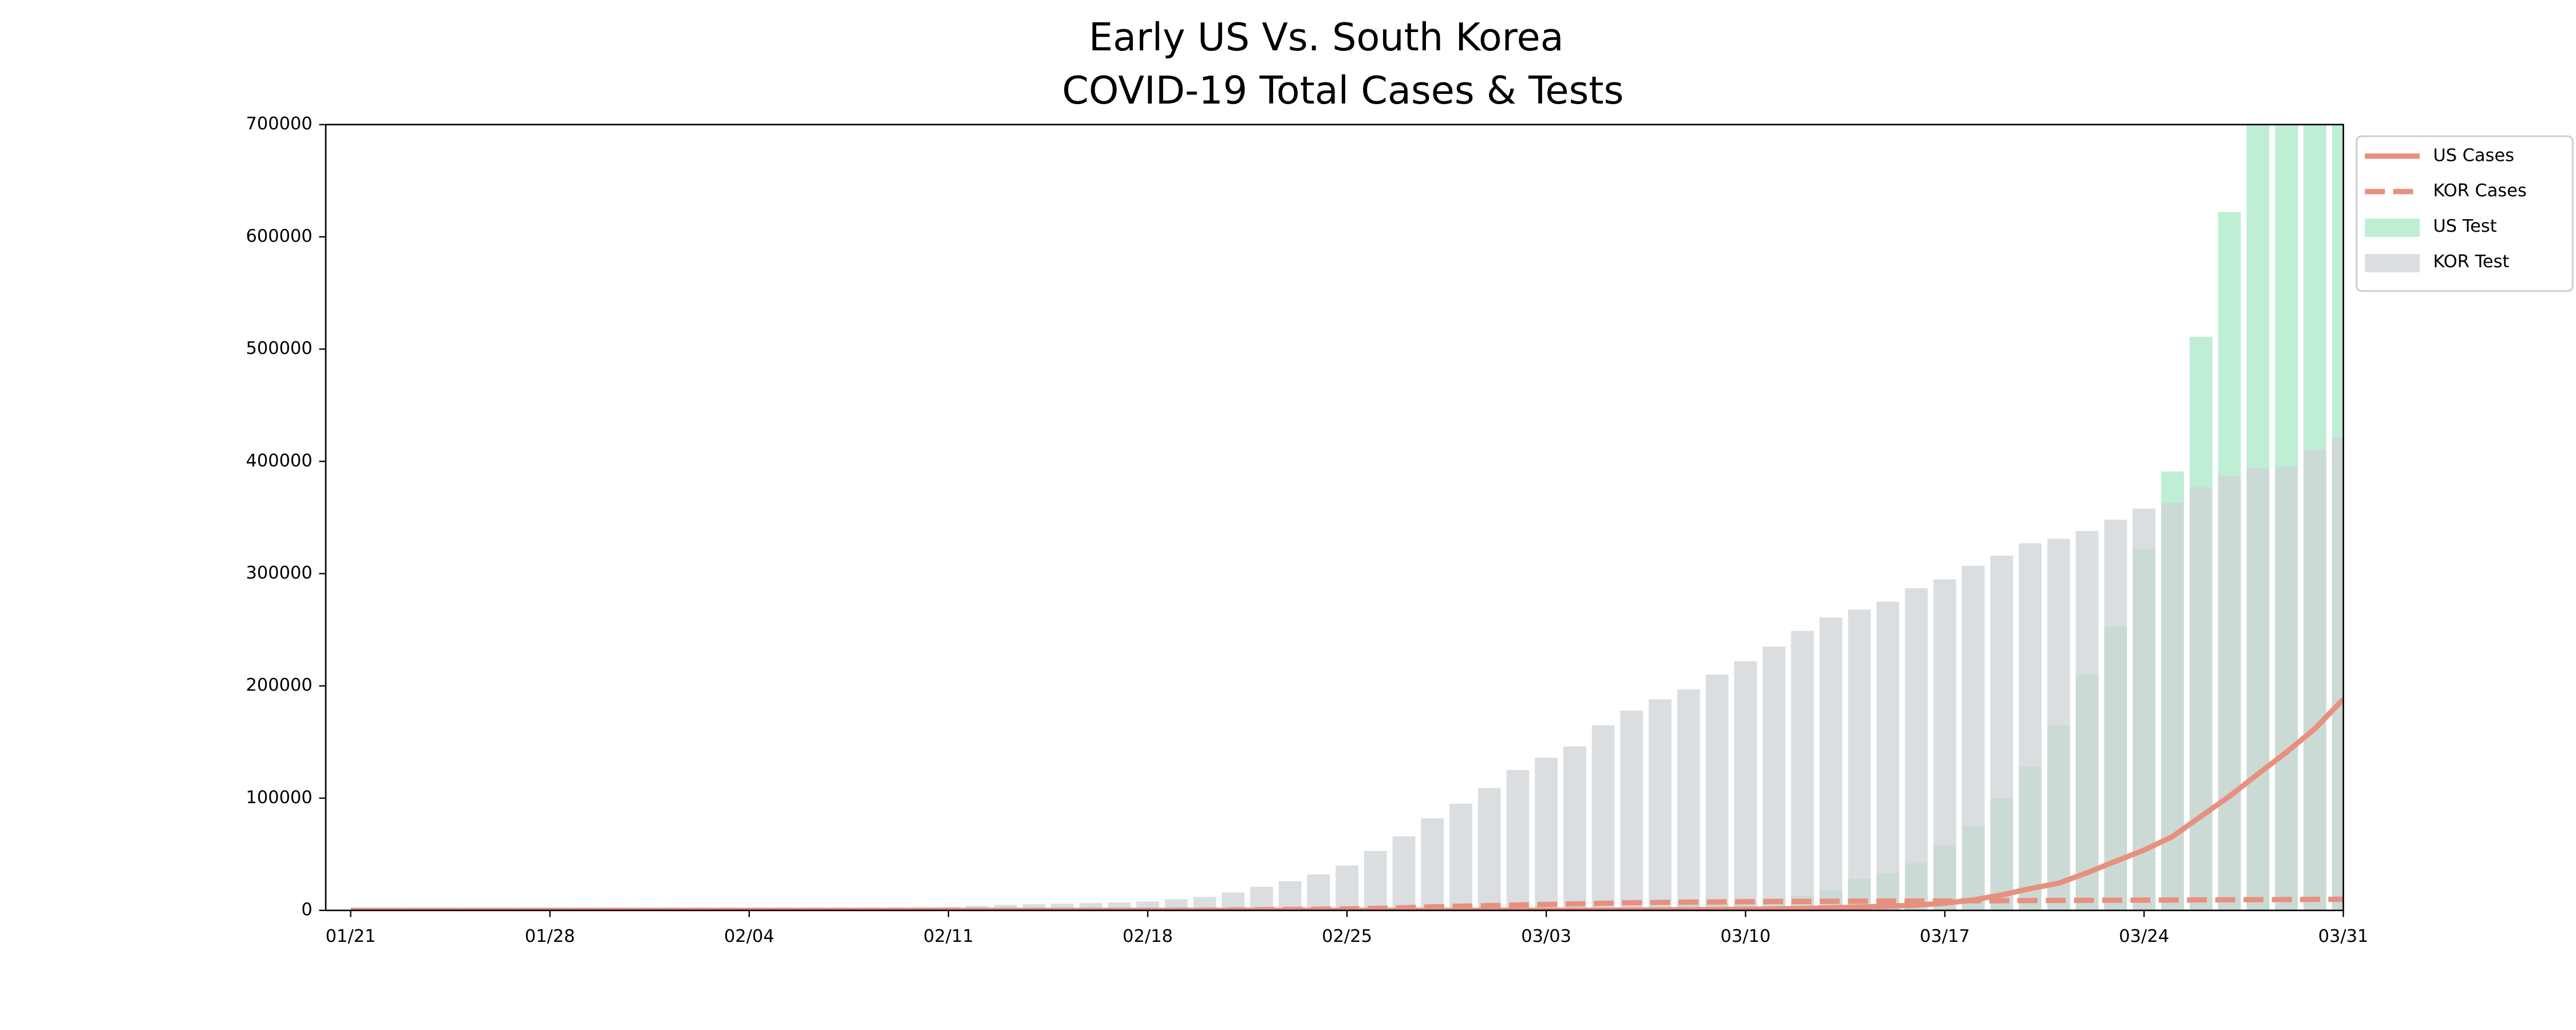 Image resolution: width=2576 pixels, height=1030 pixels. I want to click on x-tick-label: 03/24, so click(2144, 936).